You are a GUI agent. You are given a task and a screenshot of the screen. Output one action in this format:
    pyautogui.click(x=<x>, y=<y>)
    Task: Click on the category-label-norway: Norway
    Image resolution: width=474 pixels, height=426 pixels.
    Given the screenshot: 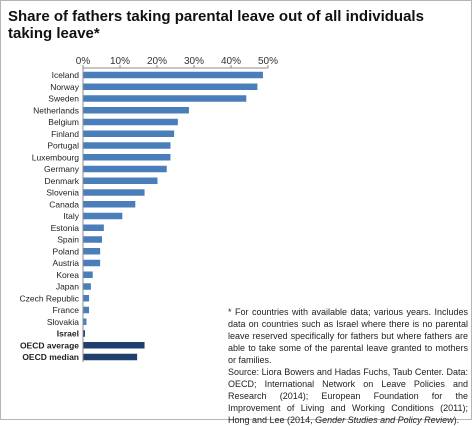 What is the action you would take?
    pyautogui.click(x=65, y=87)
    